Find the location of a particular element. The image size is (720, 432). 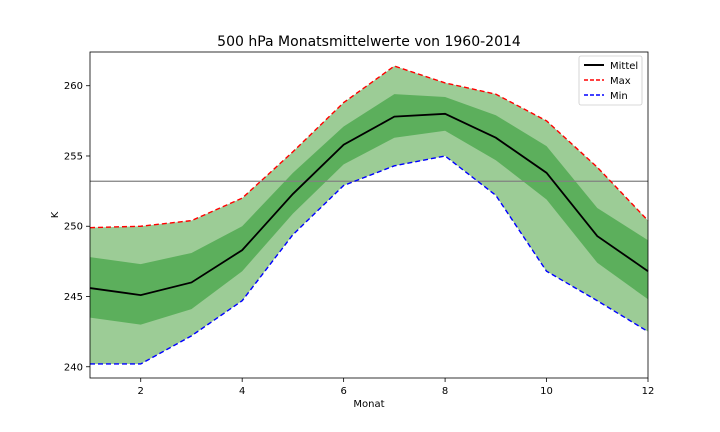

x-tick-label: 6 is located at coordinates (343, 391).